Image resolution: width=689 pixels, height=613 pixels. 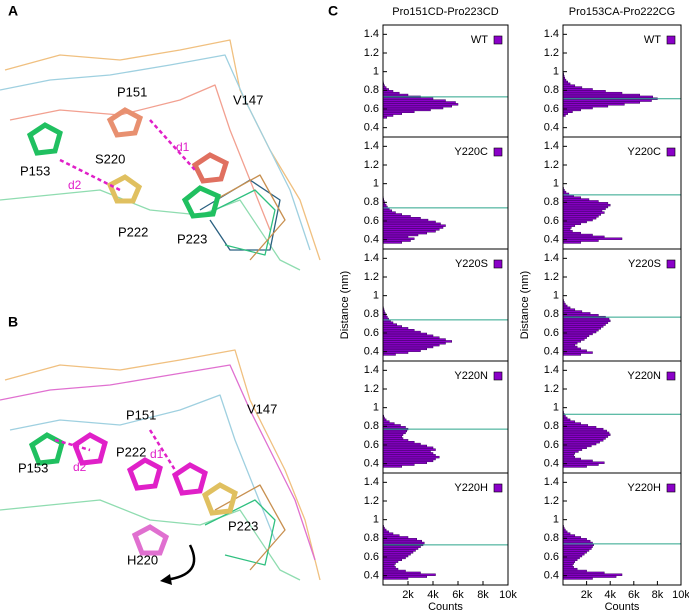 What do you see at coordinates (243, 525) in the screenshot?
I see `residue-label: P223` at bounding box center [243, 525].